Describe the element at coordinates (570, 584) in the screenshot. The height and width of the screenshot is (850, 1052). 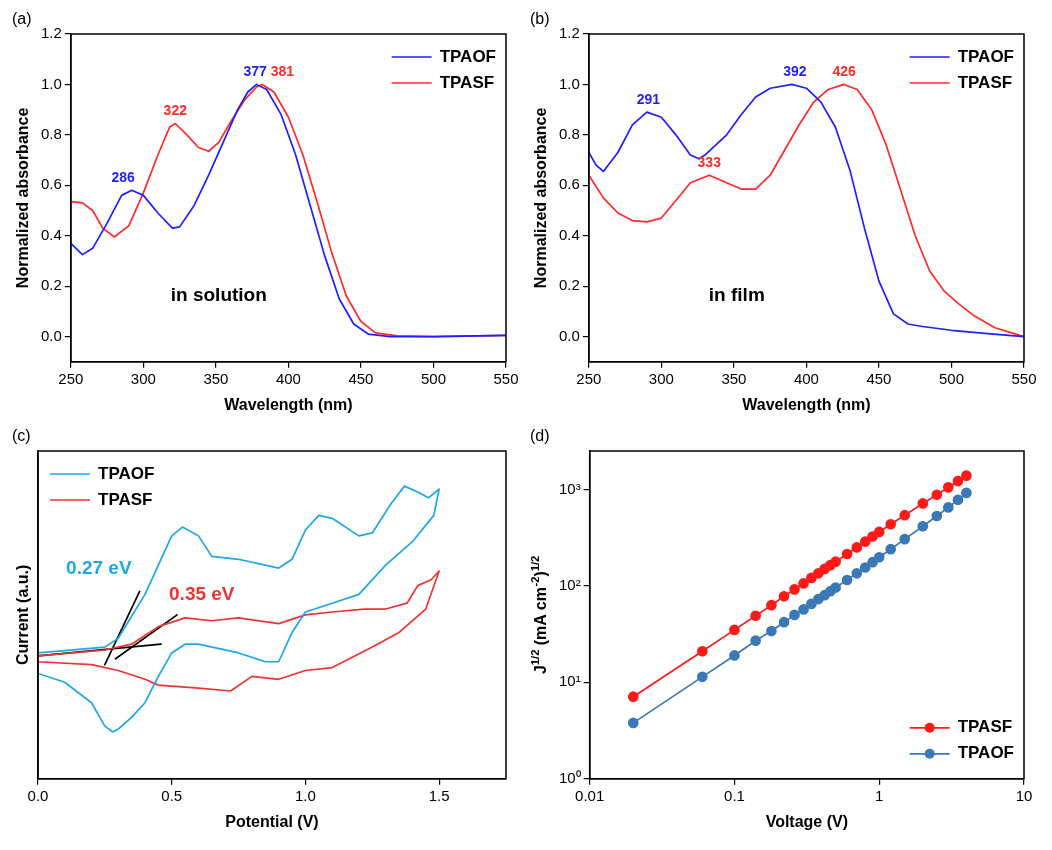
I see `y-tick-label: 10²` at that location.